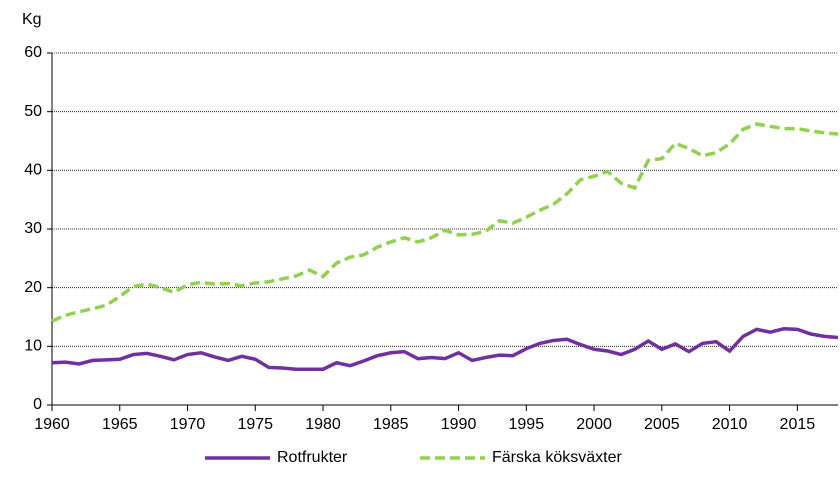 The width and height of the screenshot is (840, 493). I want to click on x-tick-label: 1990, so click(459, 424).